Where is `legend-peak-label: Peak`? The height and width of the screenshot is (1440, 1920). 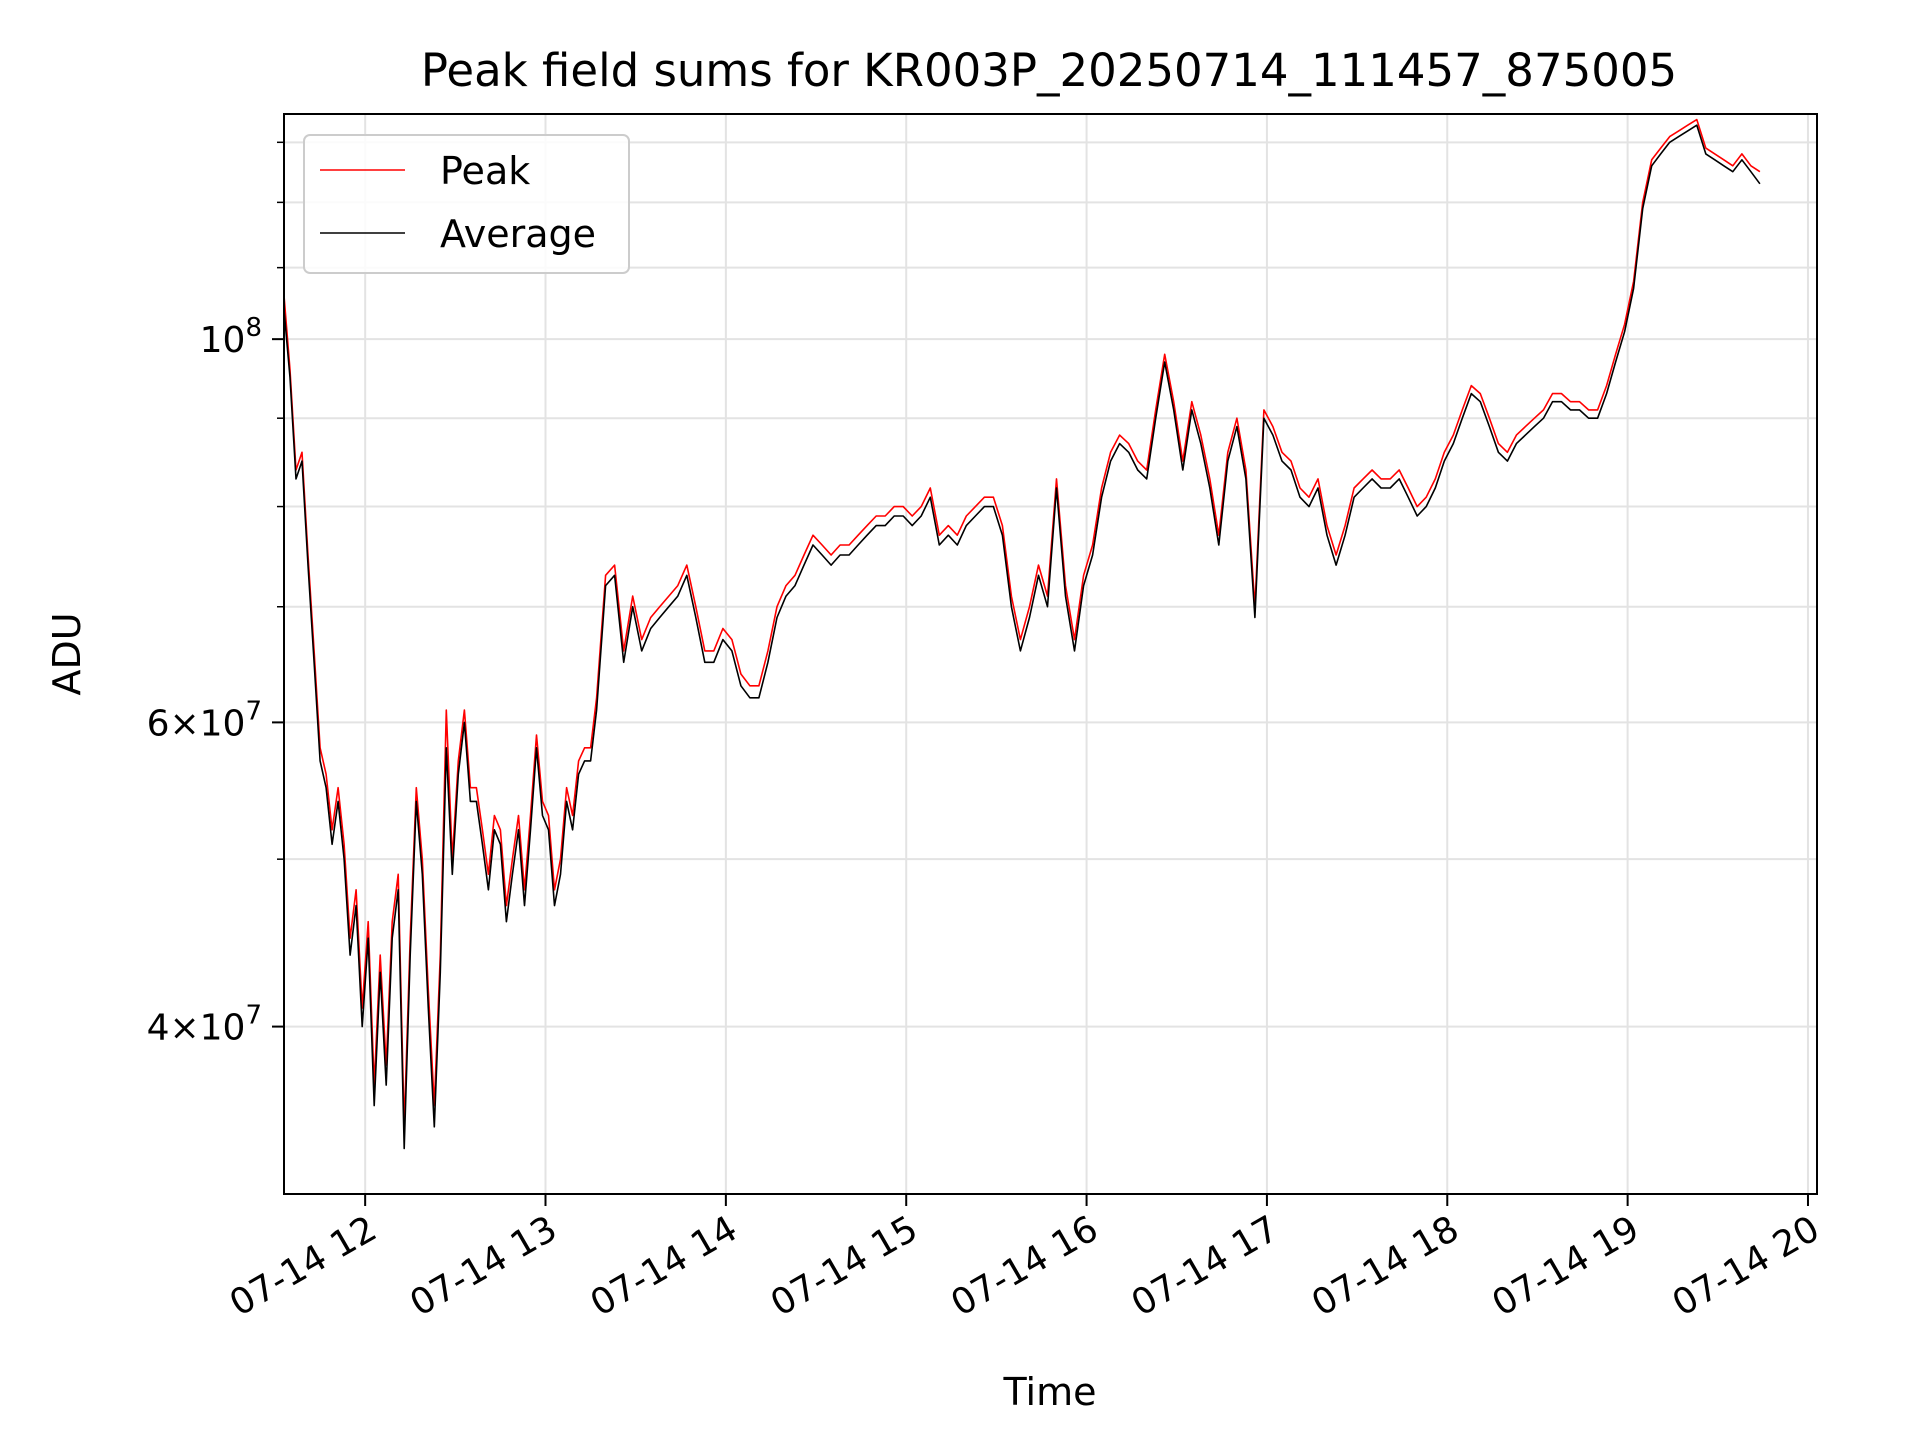
legend-peak-label: Peak is located at coordinates (485, 171).